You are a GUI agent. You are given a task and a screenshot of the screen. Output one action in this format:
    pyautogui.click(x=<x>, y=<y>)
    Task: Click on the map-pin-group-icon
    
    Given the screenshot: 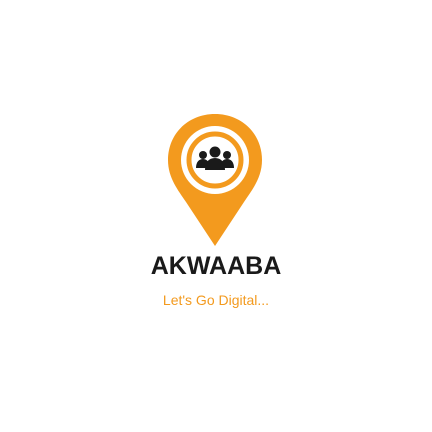 What is the action you would take?
    pyautogui.click(x=215, y=180)
    